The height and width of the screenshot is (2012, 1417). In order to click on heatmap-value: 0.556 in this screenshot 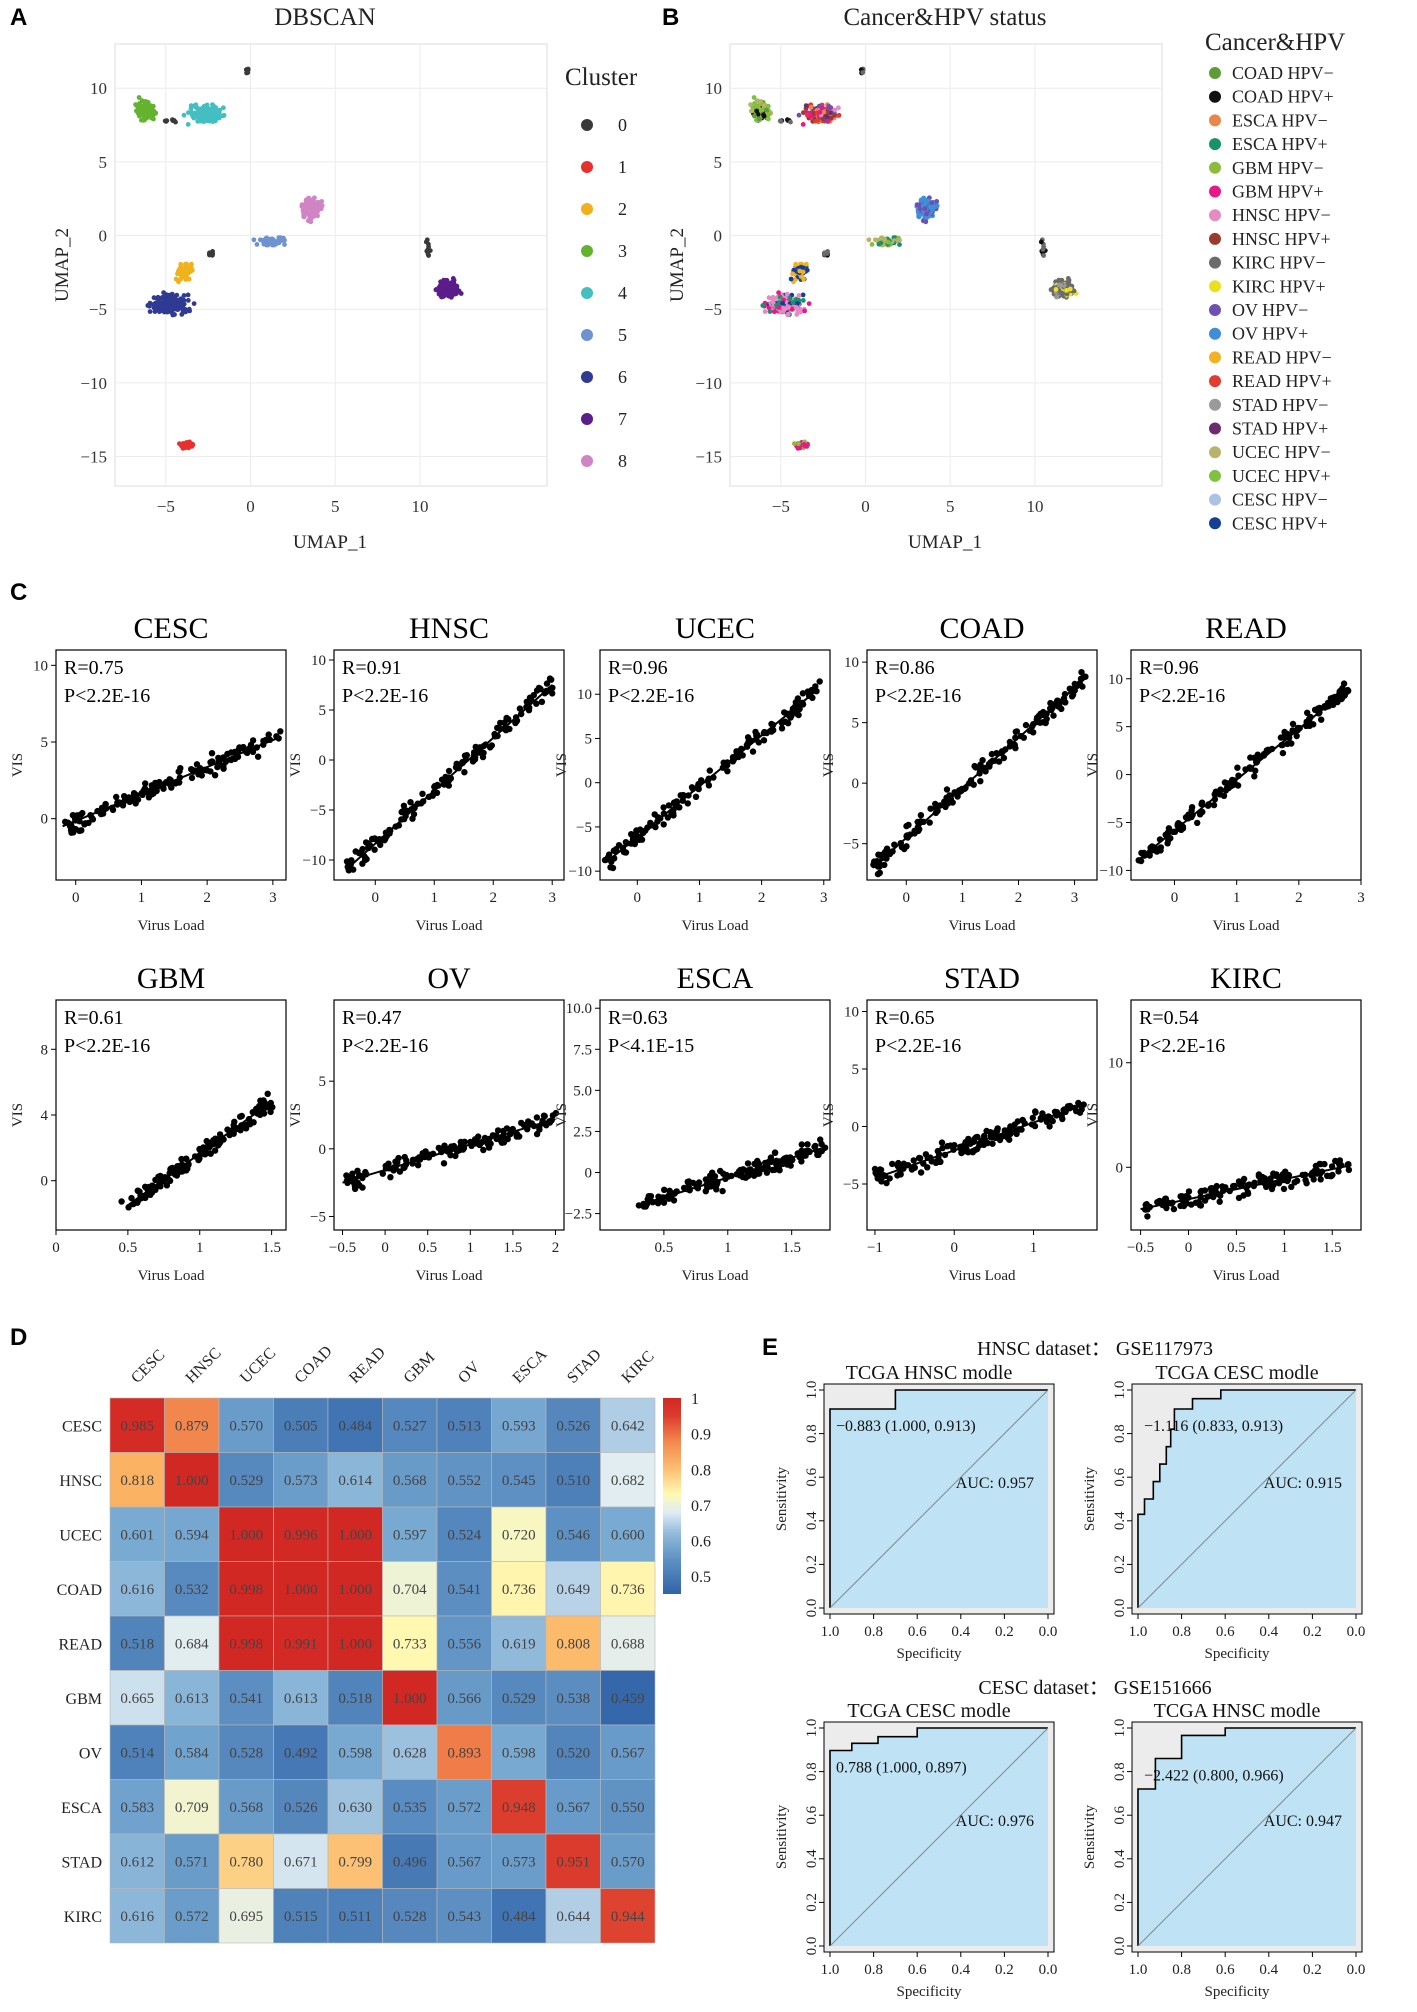, I will do `click(464, 1644)`.